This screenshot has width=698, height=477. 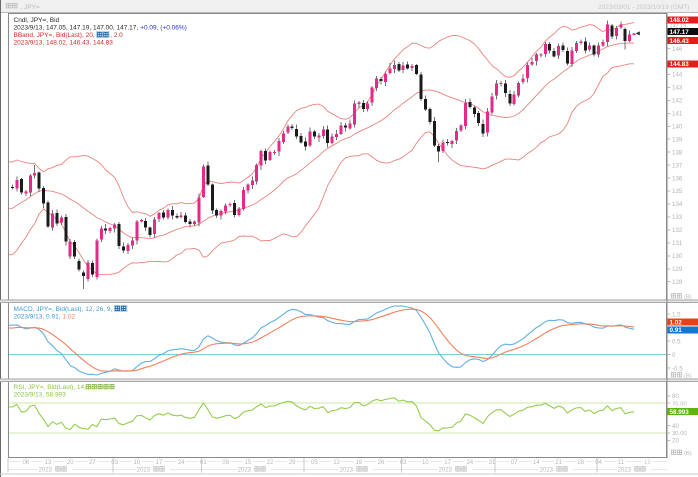 What do you see at coordinates (40, 395) in the screenshot?
I see `svg-text: 2023/9/13, 58.993` at bounding box center [40, 395].